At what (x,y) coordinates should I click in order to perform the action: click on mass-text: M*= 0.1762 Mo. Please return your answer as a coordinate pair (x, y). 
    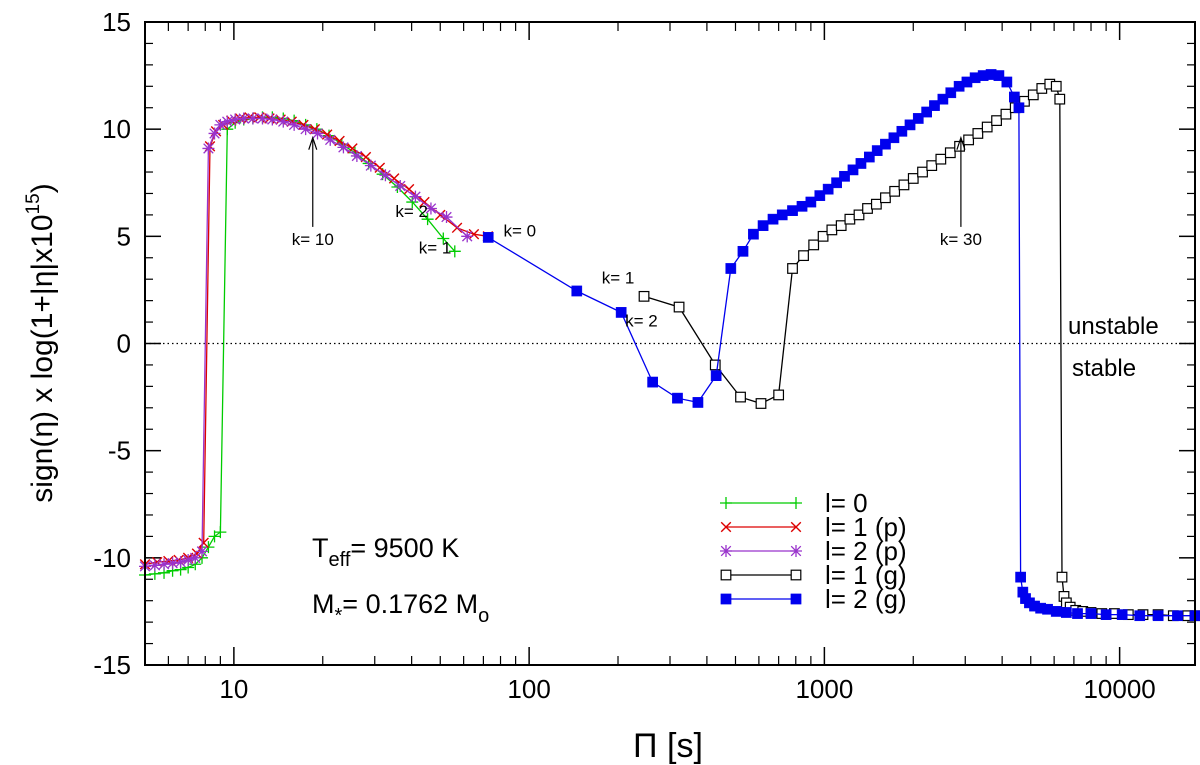
    Looking at the image, I should click on (400, 608).